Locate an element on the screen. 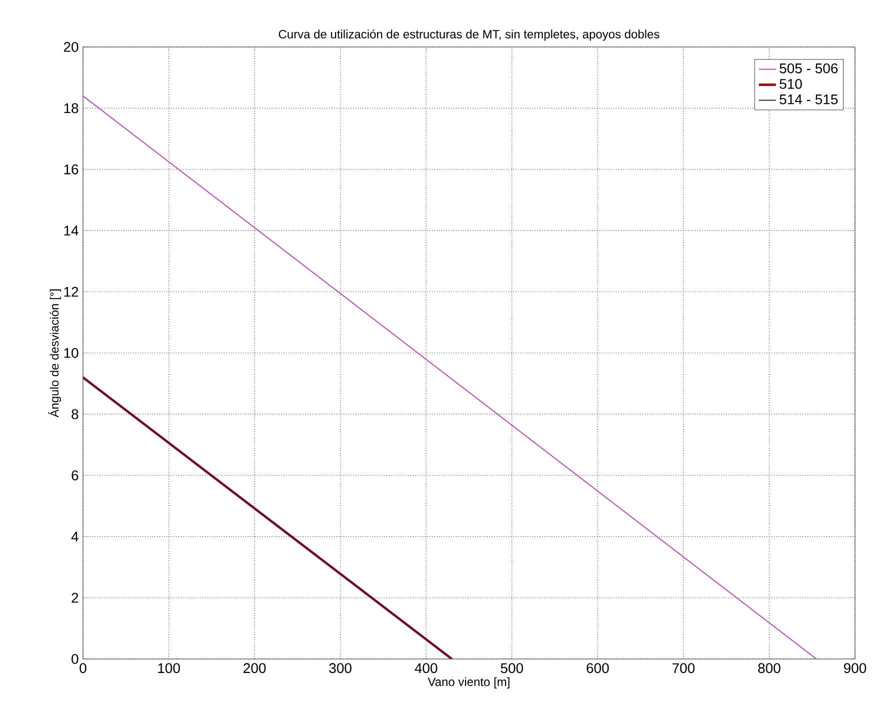 The width and height of the screenshot is (884, 724). y-axis-title: Ángulo de desviación [°] is located at coordinates (55, 353).